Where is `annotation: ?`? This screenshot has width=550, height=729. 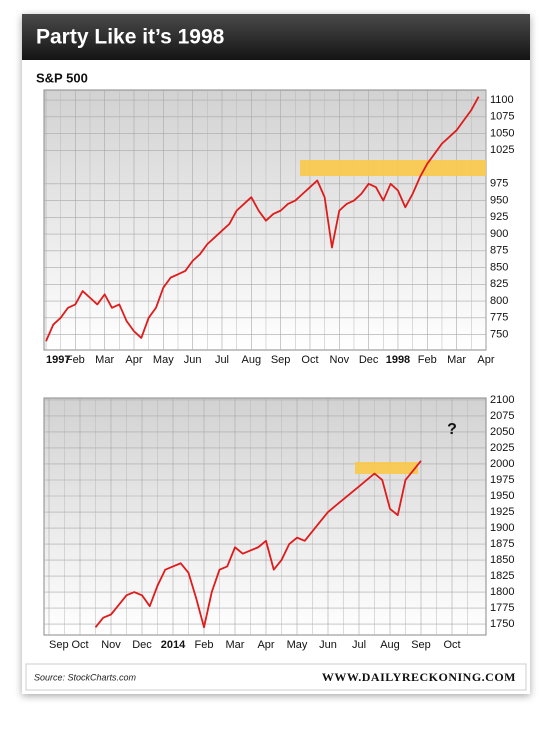 annotation: ? is located at coordinates (452, 429).